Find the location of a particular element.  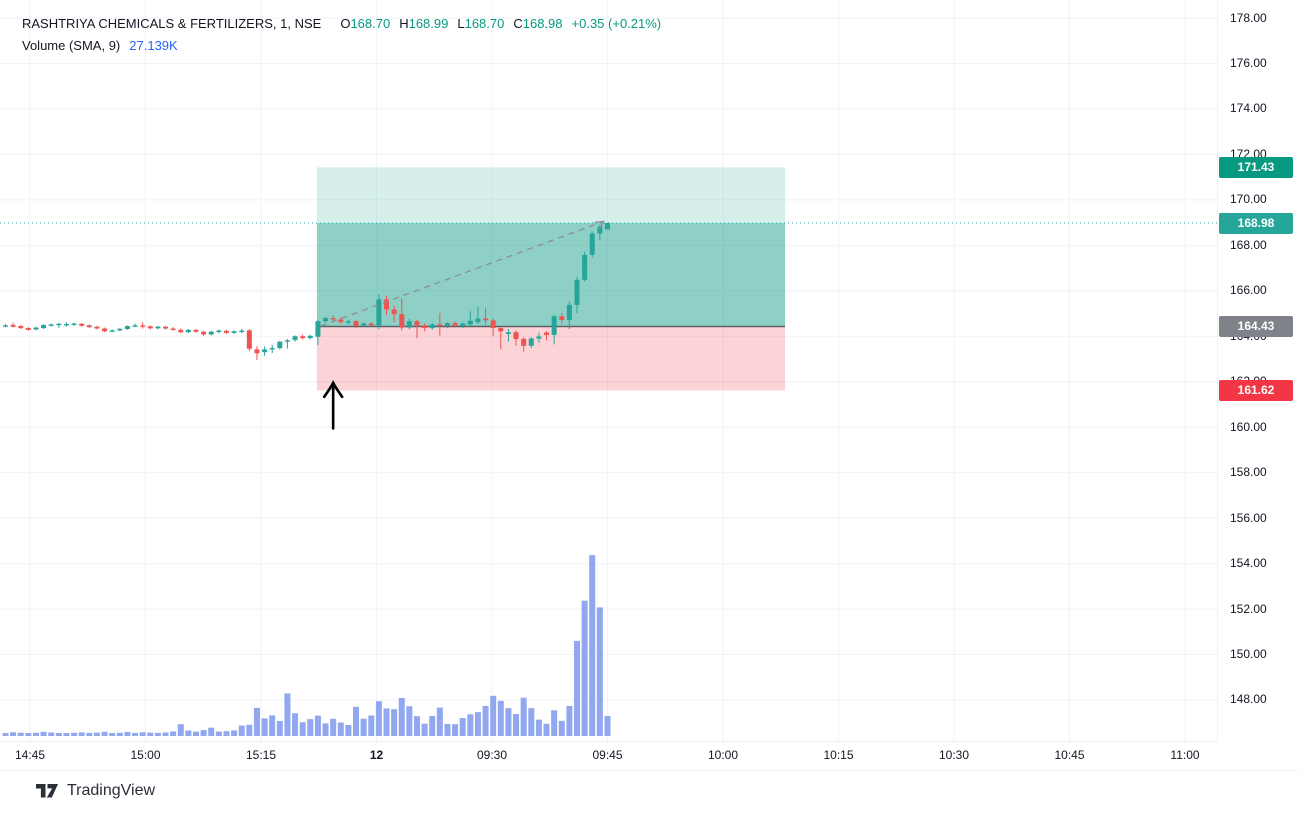

price-change: +0.35 (+0.21%) is located at coordinates (616, 23).